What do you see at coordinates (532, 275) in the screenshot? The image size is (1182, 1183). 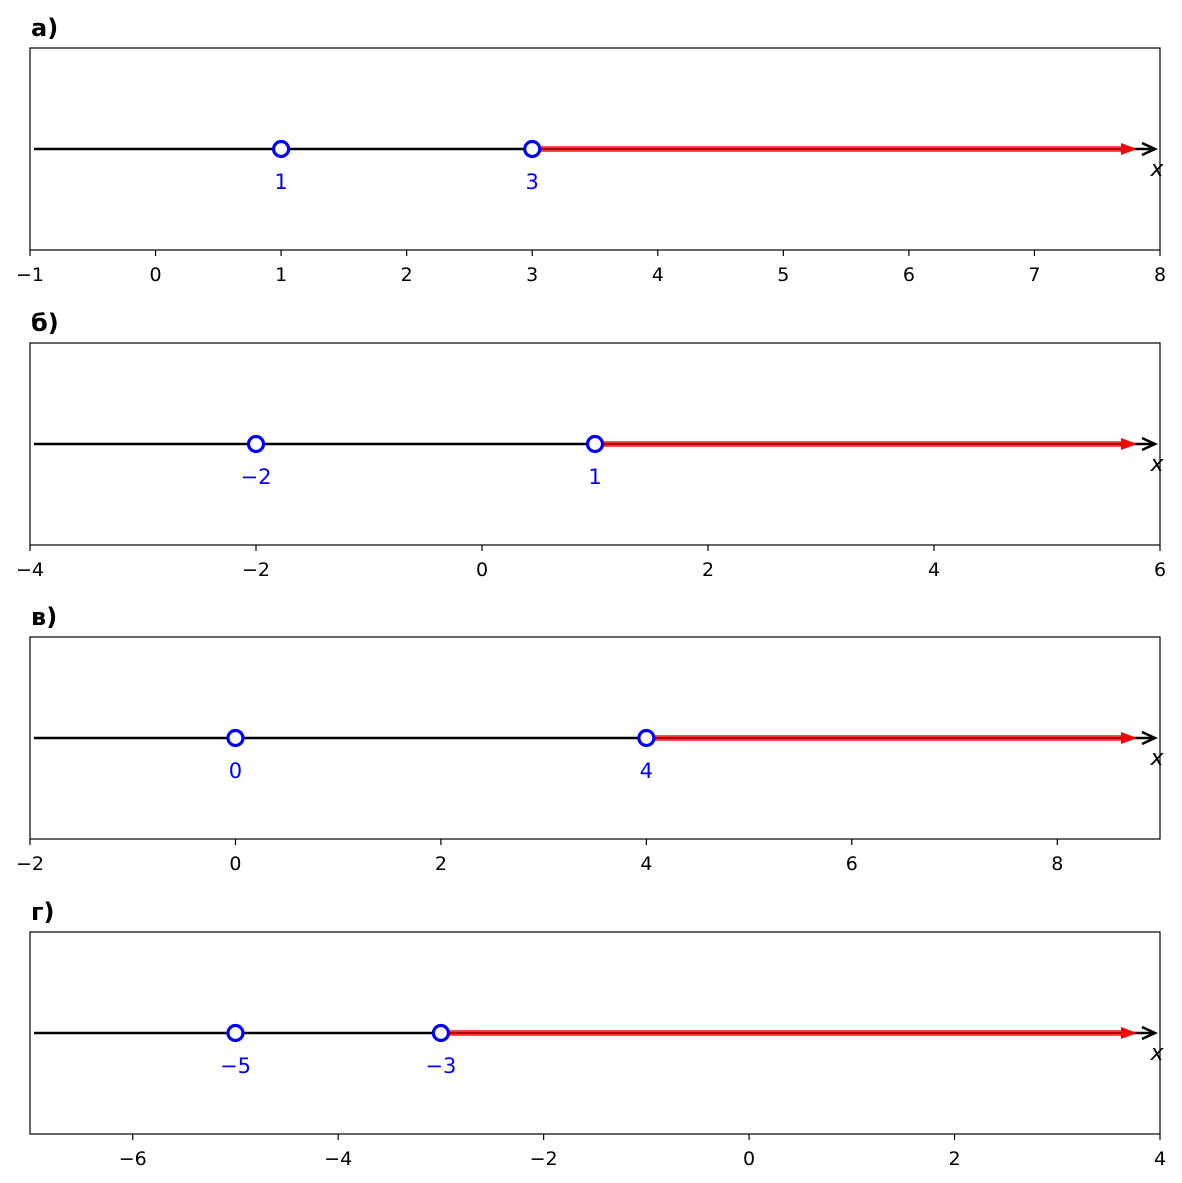 I see `x-tick-label: 3` at bounding box center [532, 275].